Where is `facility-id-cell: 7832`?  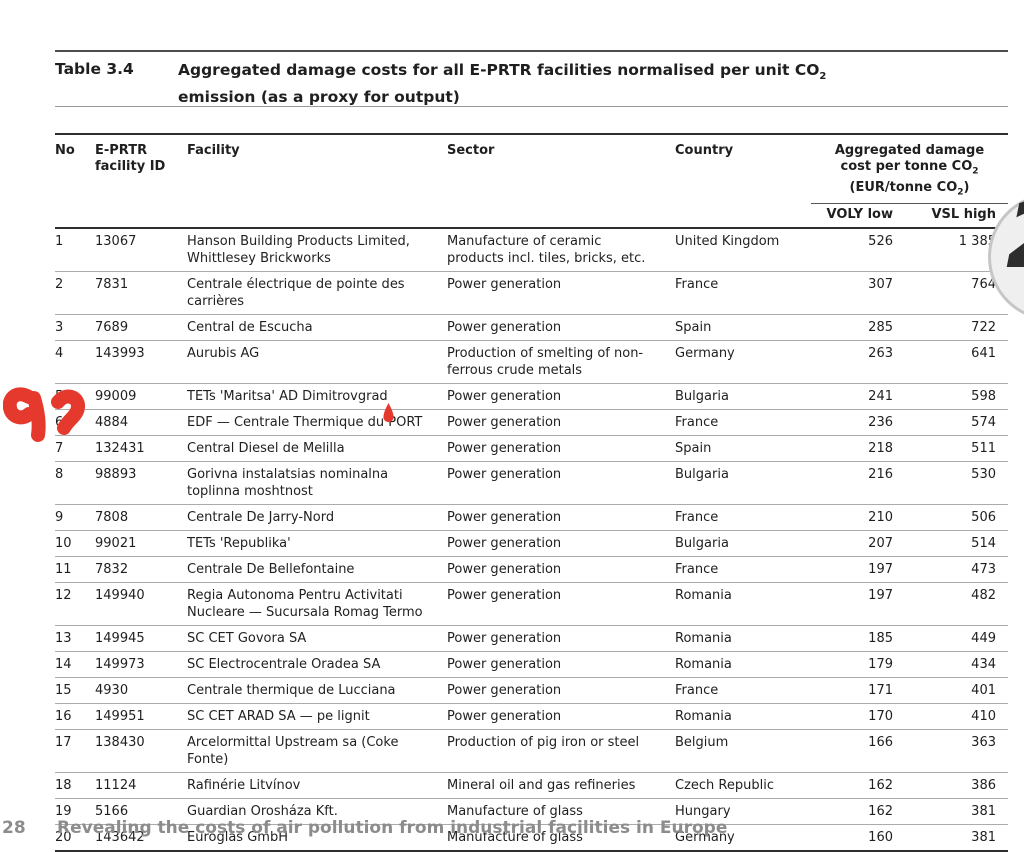
facility-id-cell: 7832 is located at coordinates (141, 569).